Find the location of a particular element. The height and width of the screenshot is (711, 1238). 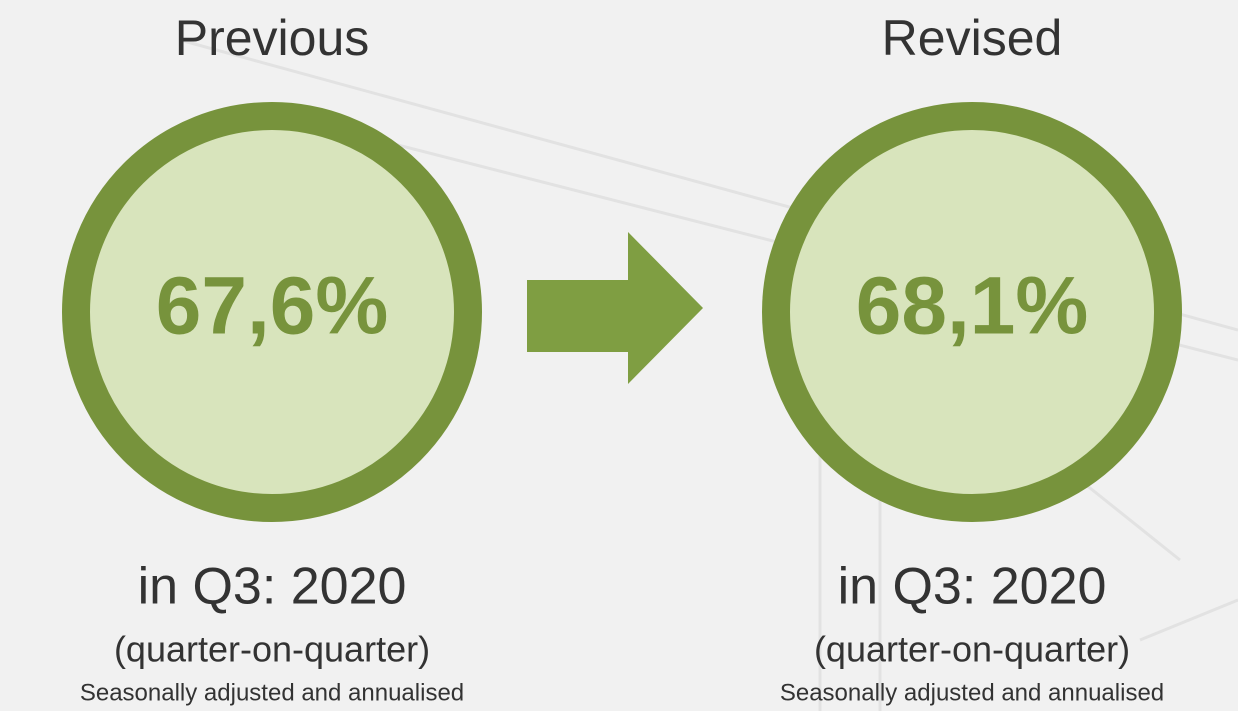

value: 67,6% is located at coordinates (272, 306).